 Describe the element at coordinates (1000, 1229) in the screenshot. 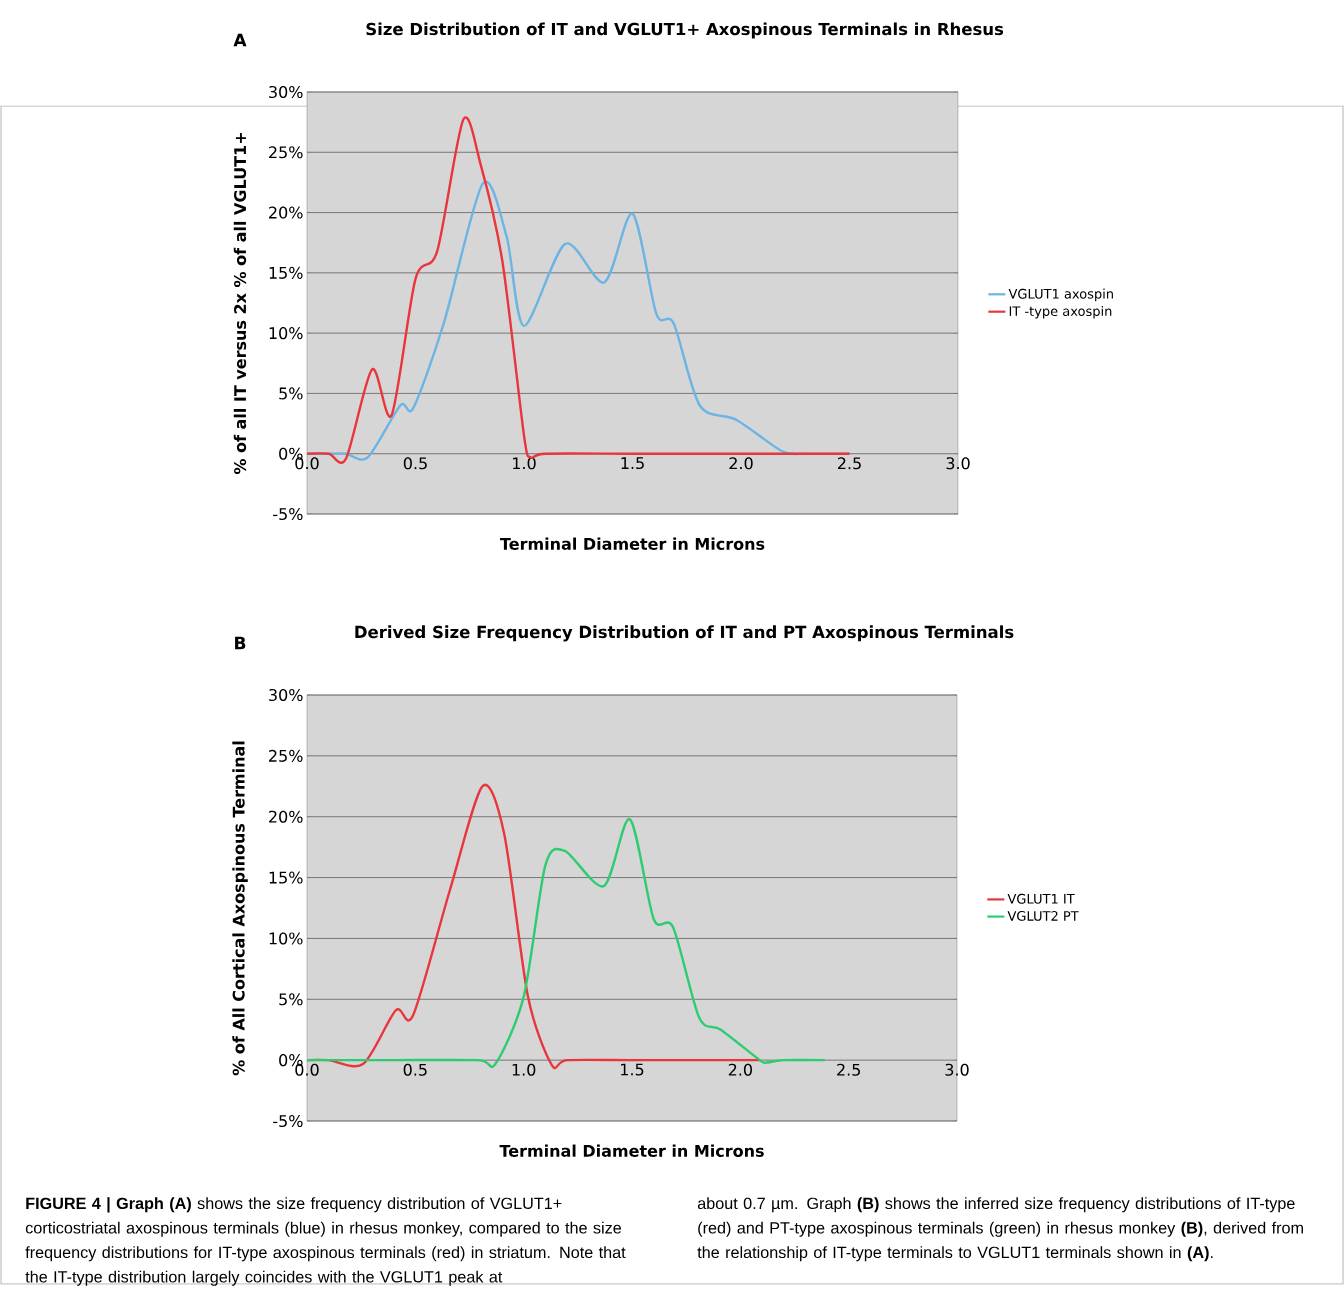

I see `text: about 0.7 µm. Graph (B) shows the inferred size frequency distributions of IT-type (red) and PT-type axospinous terminals (green) in rhesus monkey (B), derived from the relationship of IT-type terminals to VGLUT1 terminals shown in (A).` at that location.